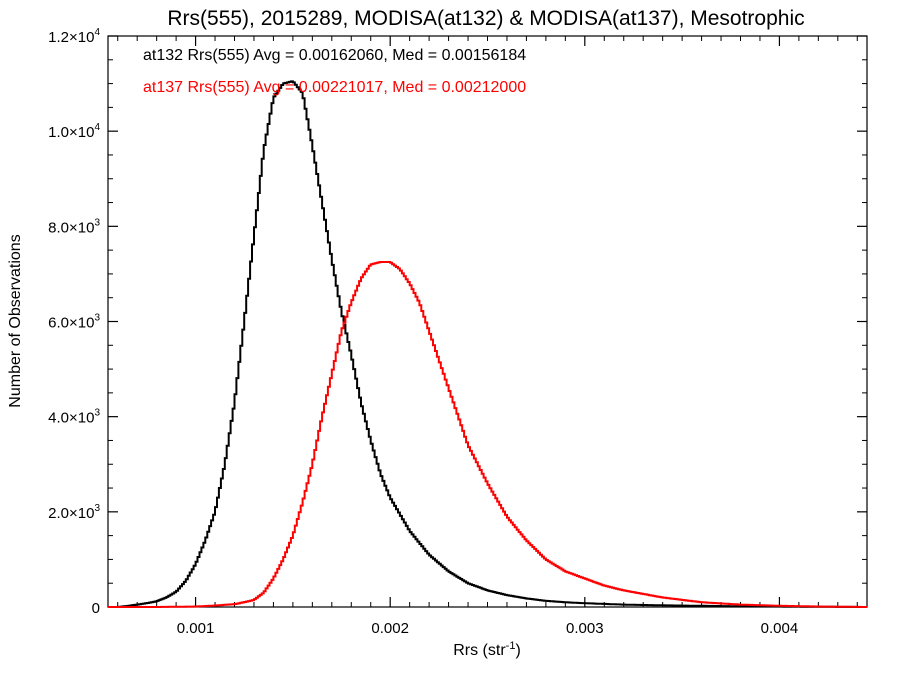 This screenshot has height=675, width=900. What do you see at coordinates (71, 132) in the screenshot?
I see `y-tick-mantissa: 1.0×10` at bounding box center [71, 132].